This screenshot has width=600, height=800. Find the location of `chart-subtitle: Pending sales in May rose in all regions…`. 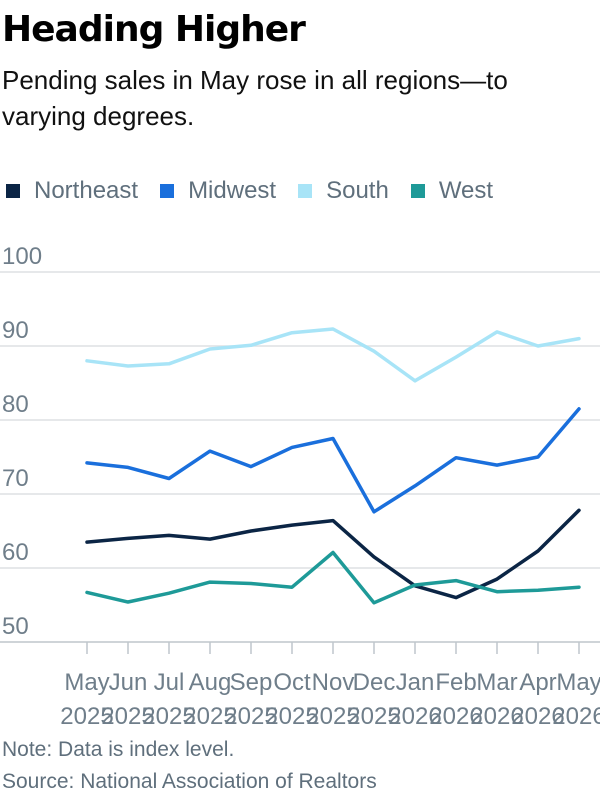

chart-subtitle: Pending sales in May rose in all regions… is located at coordinates (255, 98).